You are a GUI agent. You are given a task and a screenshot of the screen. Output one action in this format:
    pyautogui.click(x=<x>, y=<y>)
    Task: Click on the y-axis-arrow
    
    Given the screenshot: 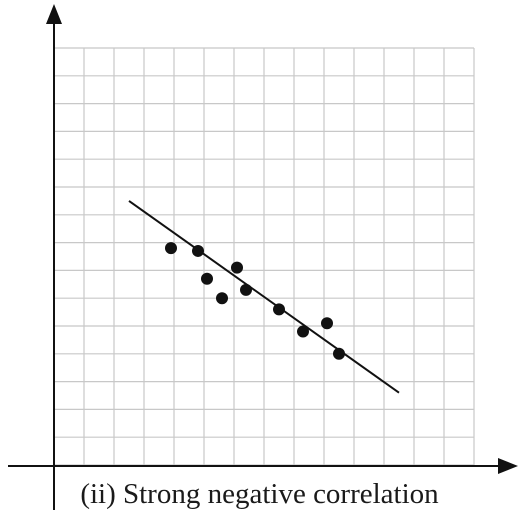 What is the action you would take?
    pyautogui.click(x=54, y=14)
    